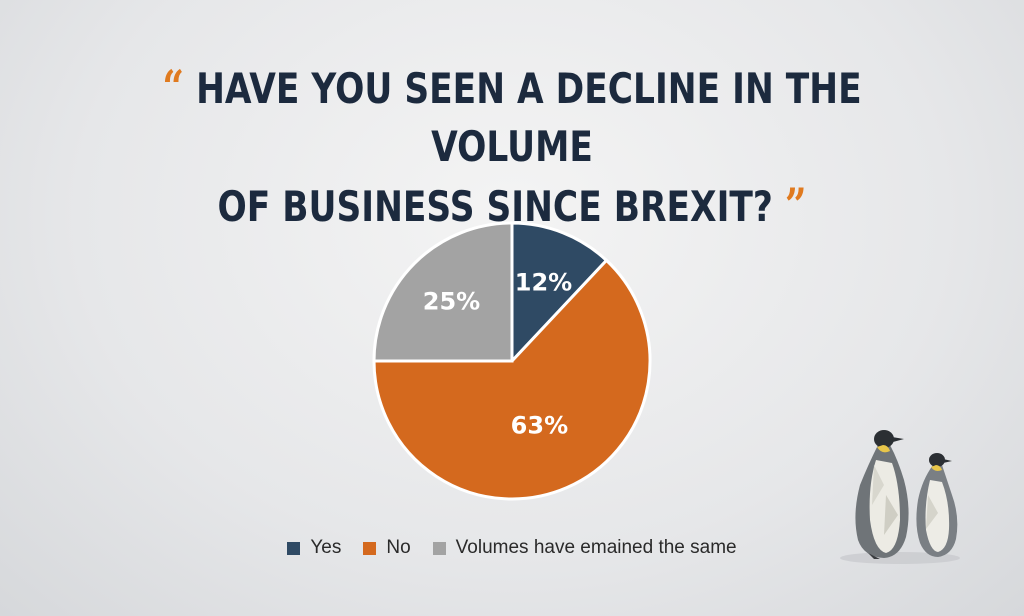 The width and height of the screenshot is (1024, 616). I want to click on pie-slice-volumes-have-emained-the-same, so click(443, 292).